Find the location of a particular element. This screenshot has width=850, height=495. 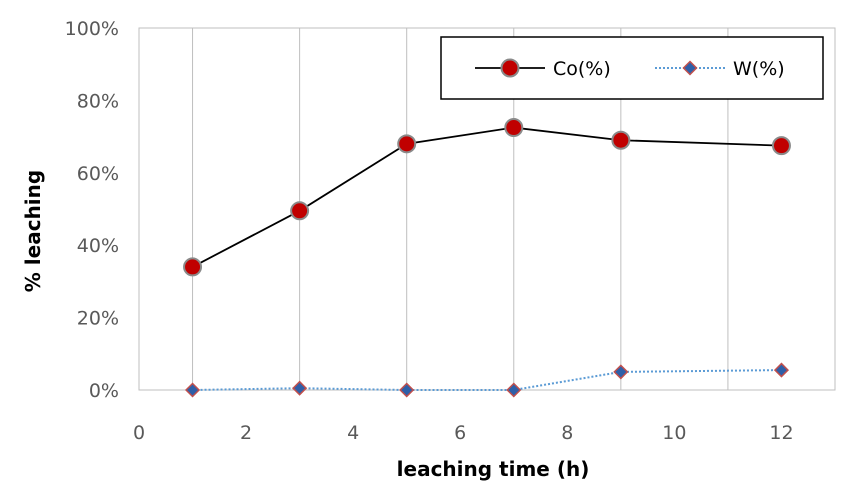

legend-marker-co is located at coordinates (510, 68).